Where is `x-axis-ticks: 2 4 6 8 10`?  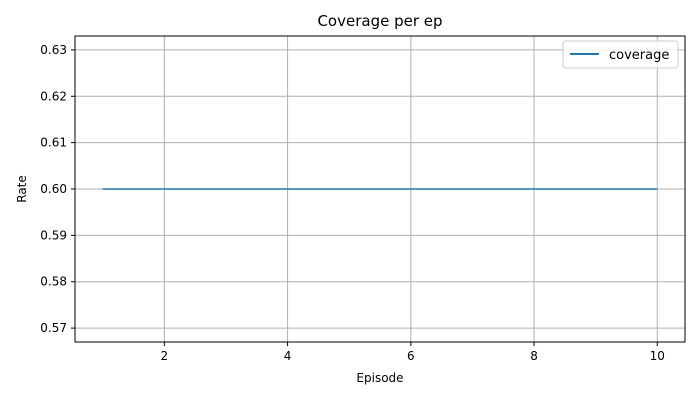 x-axis-ticks: 2 4 6 8 10 is located at coordinates (413, 352).